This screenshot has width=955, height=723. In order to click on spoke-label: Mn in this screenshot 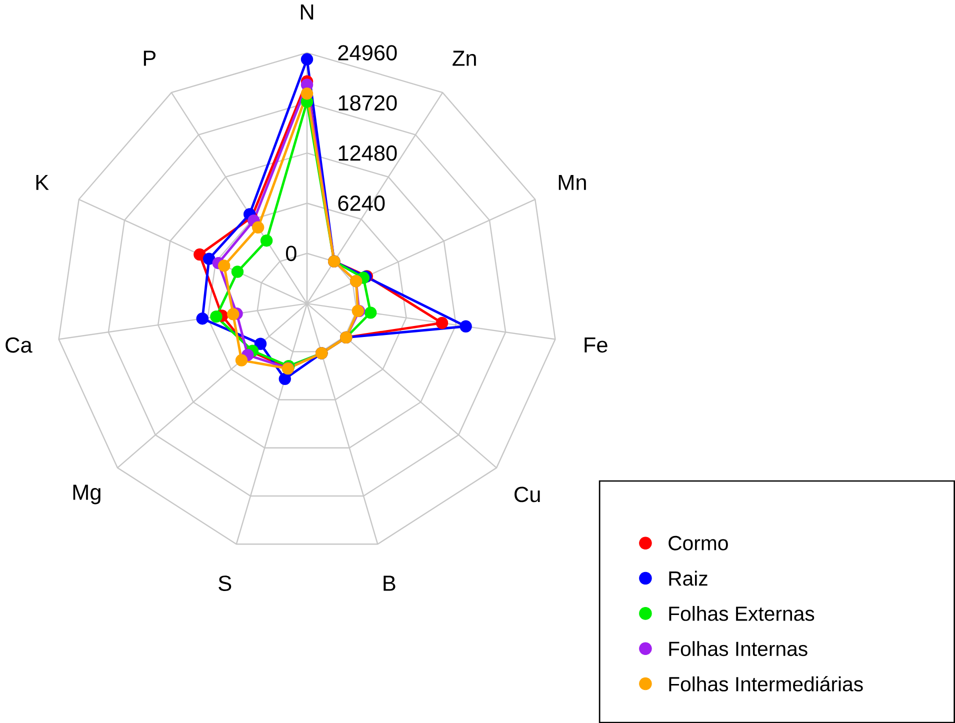, I will do `click(572, 182)`.